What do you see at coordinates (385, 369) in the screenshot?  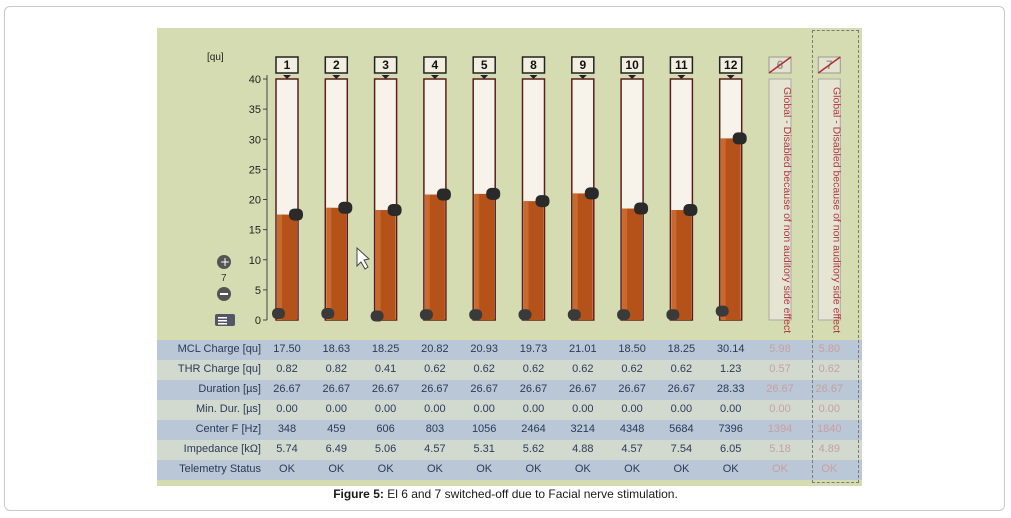 I see `param-cell: 0.41` at bounding box center [385, 369].